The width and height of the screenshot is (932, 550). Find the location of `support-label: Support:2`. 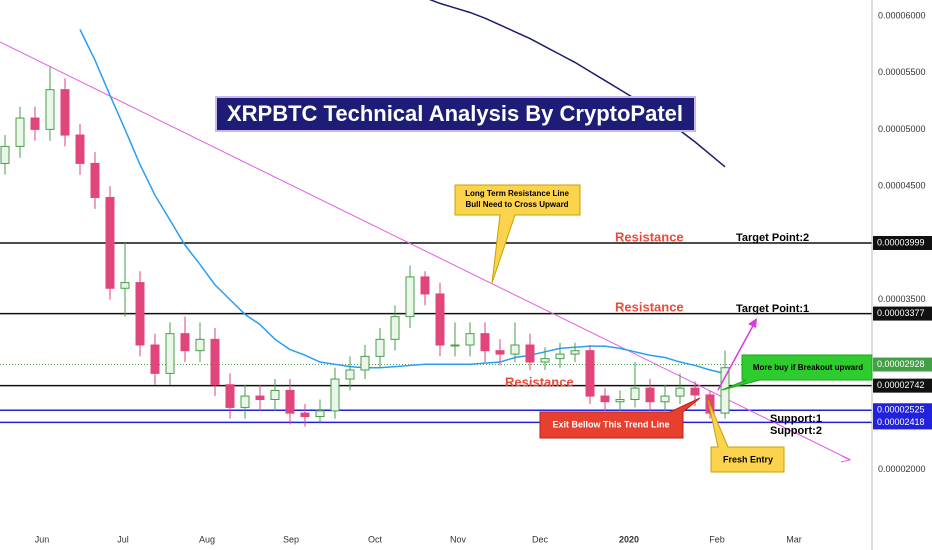

support-label: Support:2 is located at coordinates (796, 431).